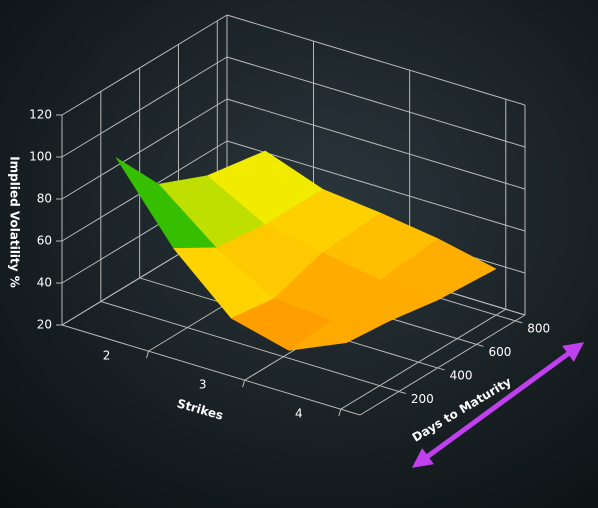 The width and height of the screenshot is (598, 508). I want to click on surface-patch, so click(339, 335).